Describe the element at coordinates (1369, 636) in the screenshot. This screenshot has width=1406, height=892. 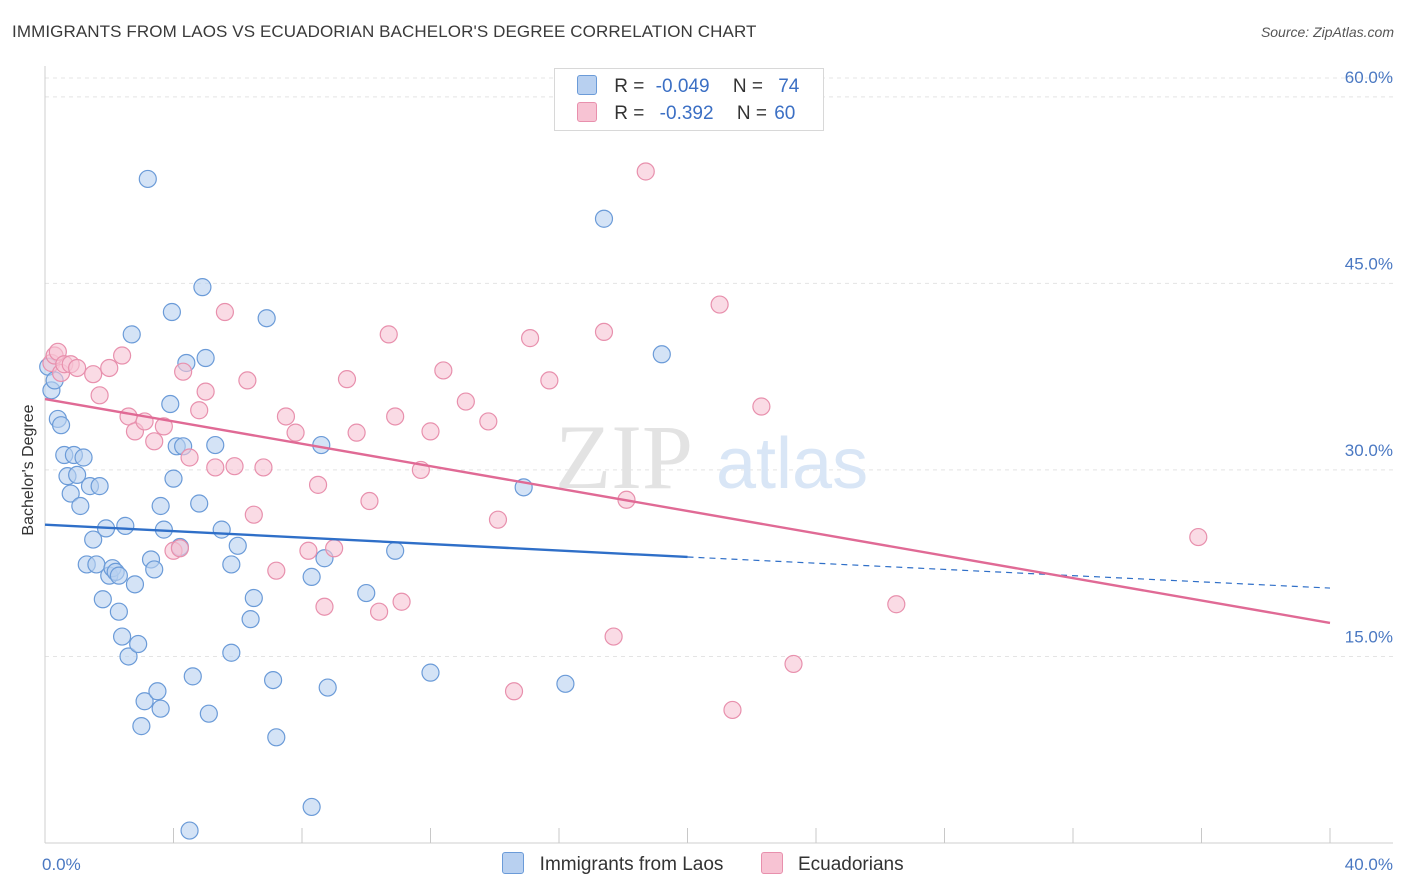
I see `y-tick-label: 15.0%` at that location.